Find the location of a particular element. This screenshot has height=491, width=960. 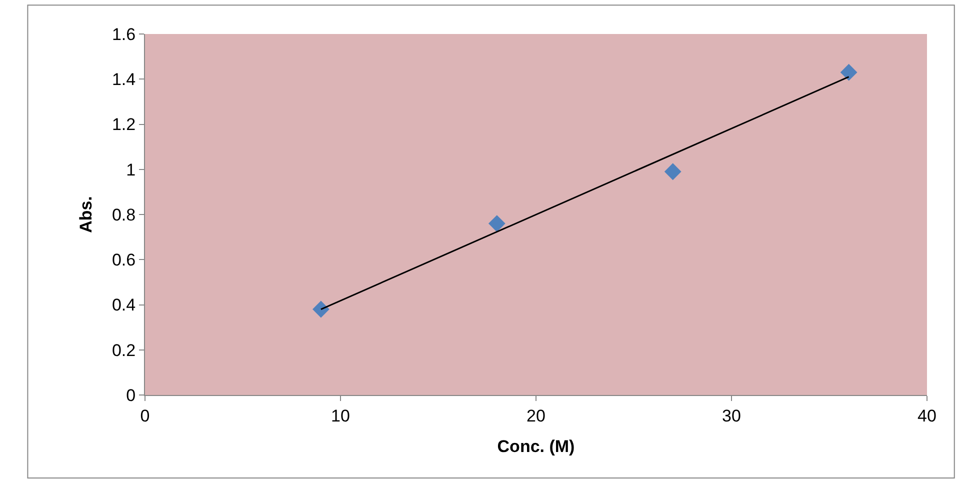

x-tick-label: 0 is located at coordinates (145, 416).